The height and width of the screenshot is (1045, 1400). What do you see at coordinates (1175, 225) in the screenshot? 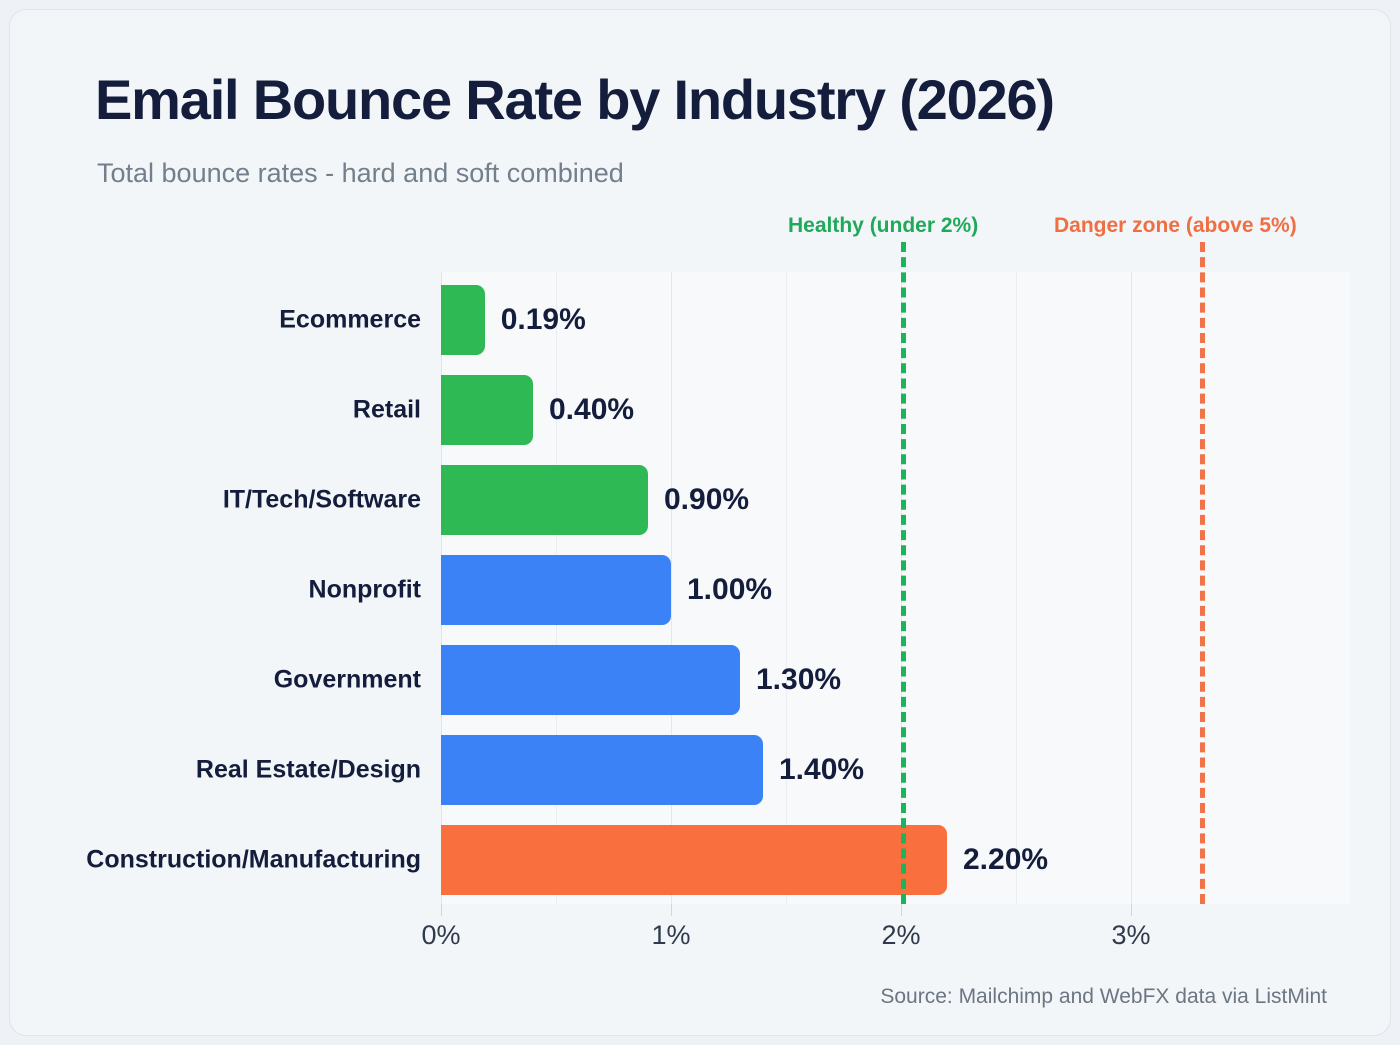
I see `danger-threshold-label: Danger zone (above 5%)` at bounding box center [1175, 225].